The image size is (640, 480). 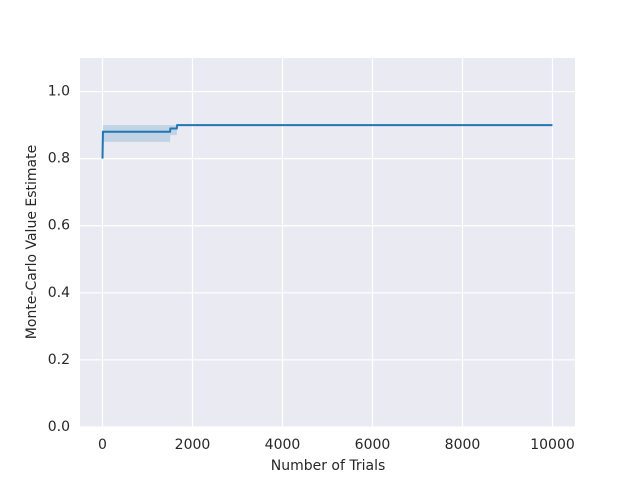 I want to click on y-tick-label: 0.2, so click(x=59, y=360).